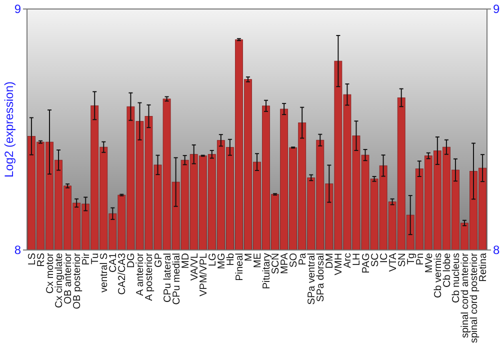  What do you see at coordinates (294, 260) in the screenshot?
I see `x-tick-label: SO` at bounding box center [294, 260].